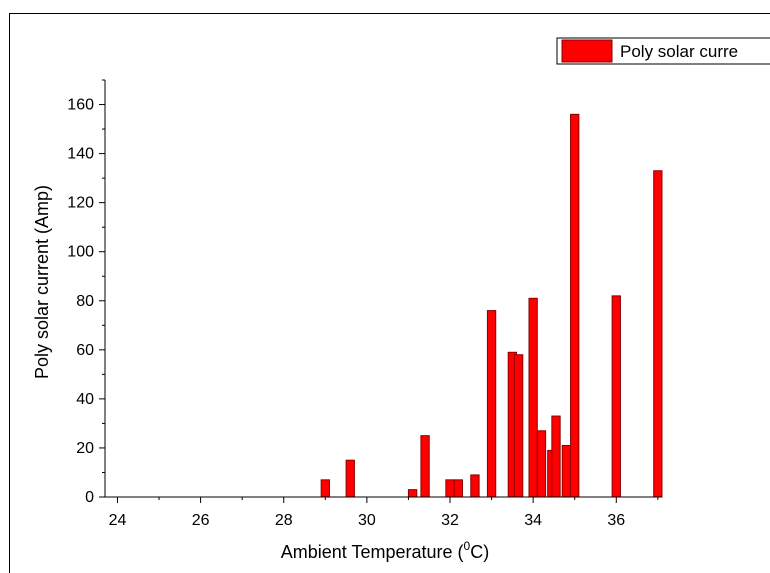 Image resolution: width=770 pixels, height=573 pixels. Describe the element at coordinates (533, 520) in the screenshot. I see `x-tick-label: 34` at that location.